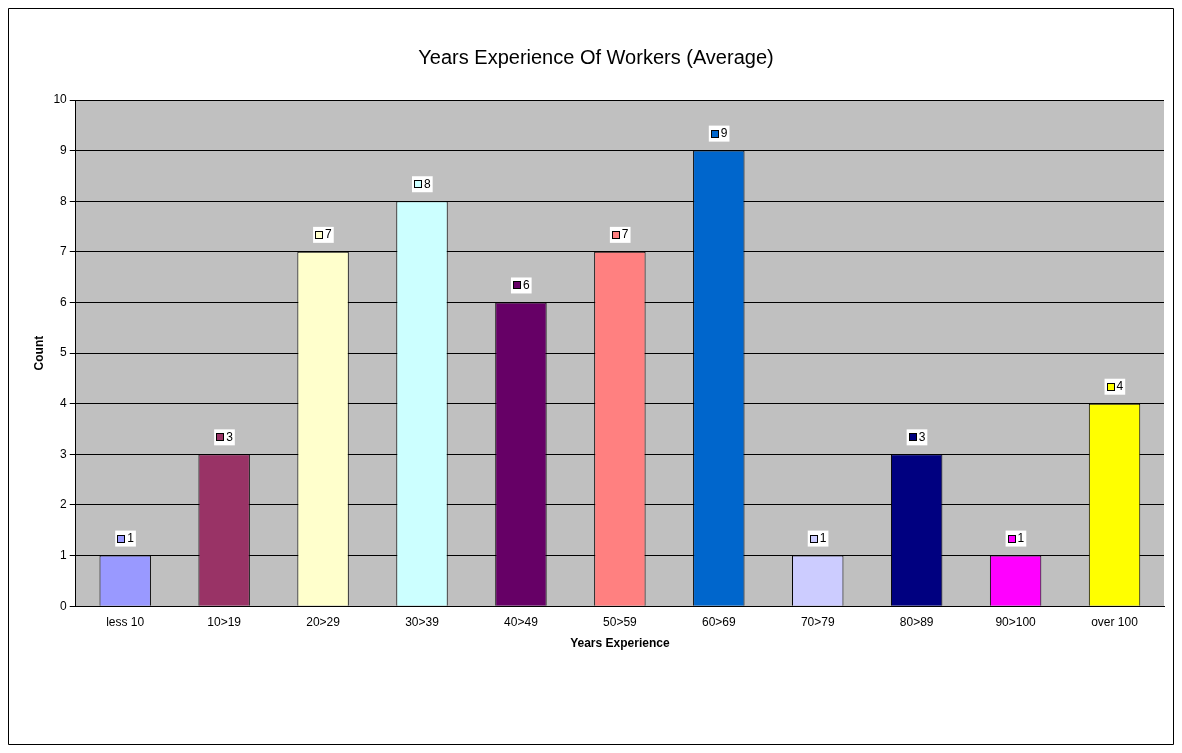 This screenshot has width=1182, height=753. Describe the element at coordinates (526, 284) in the screenshot. I see `data-label: 6` at that location.